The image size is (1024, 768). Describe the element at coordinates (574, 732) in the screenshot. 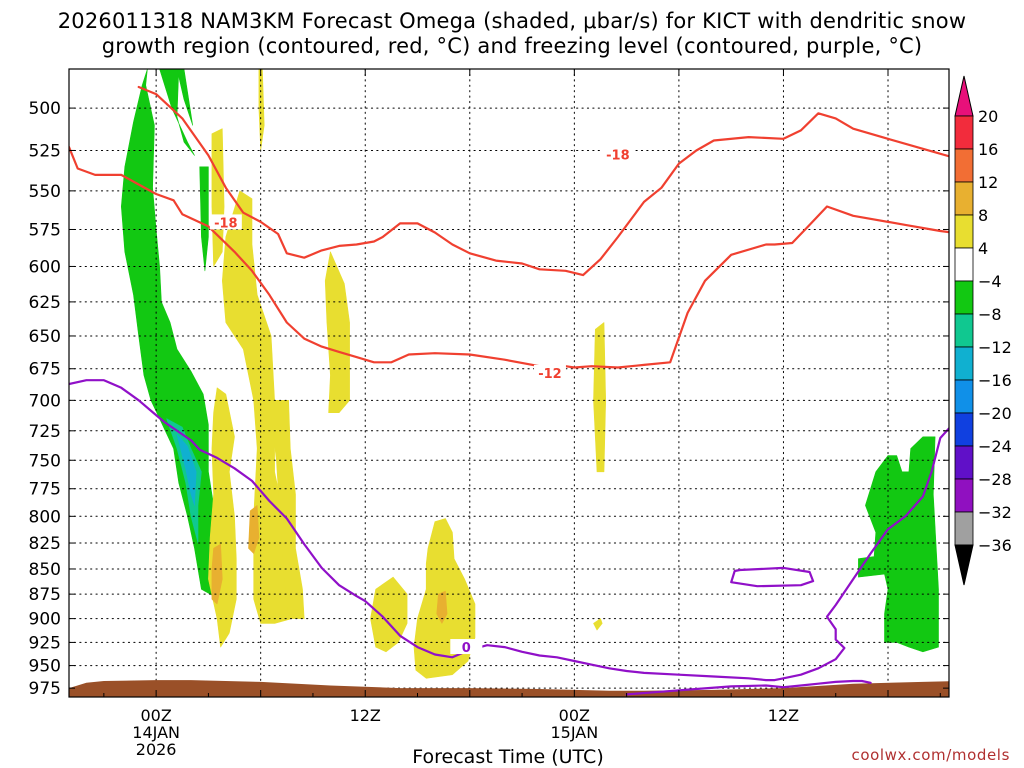

I see `x-tick-label-24-line2: 15JAN` at that location.